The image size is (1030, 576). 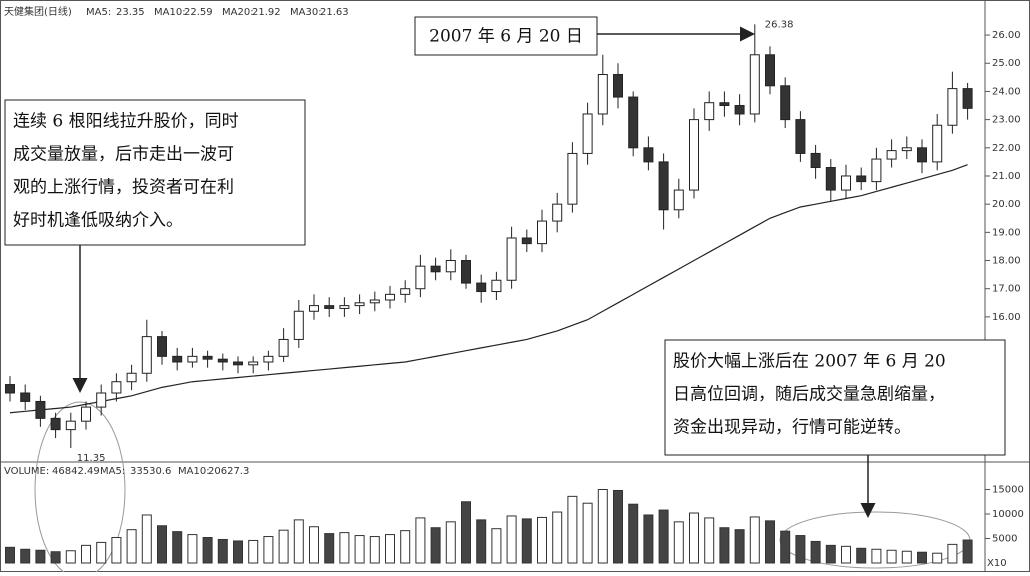 What do you see at coordinates (1006, 63) in the screenshot?
I see `y-tick-label: 25.00` at bounding box center [1006, 63].